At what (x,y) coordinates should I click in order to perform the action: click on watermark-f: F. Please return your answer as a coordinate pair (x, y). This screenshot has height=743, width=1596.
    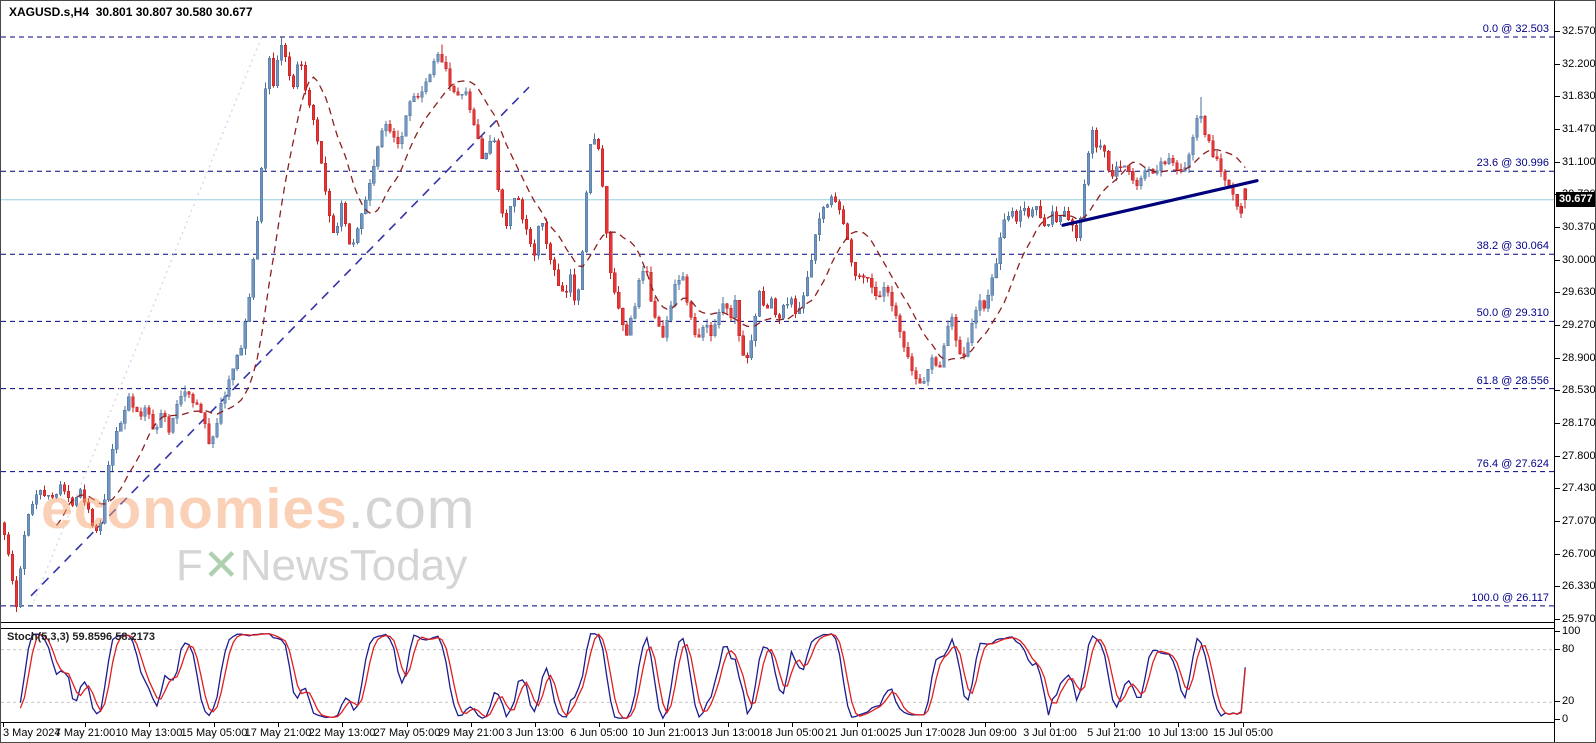
    Looking at the image, I should click on (189, 565).